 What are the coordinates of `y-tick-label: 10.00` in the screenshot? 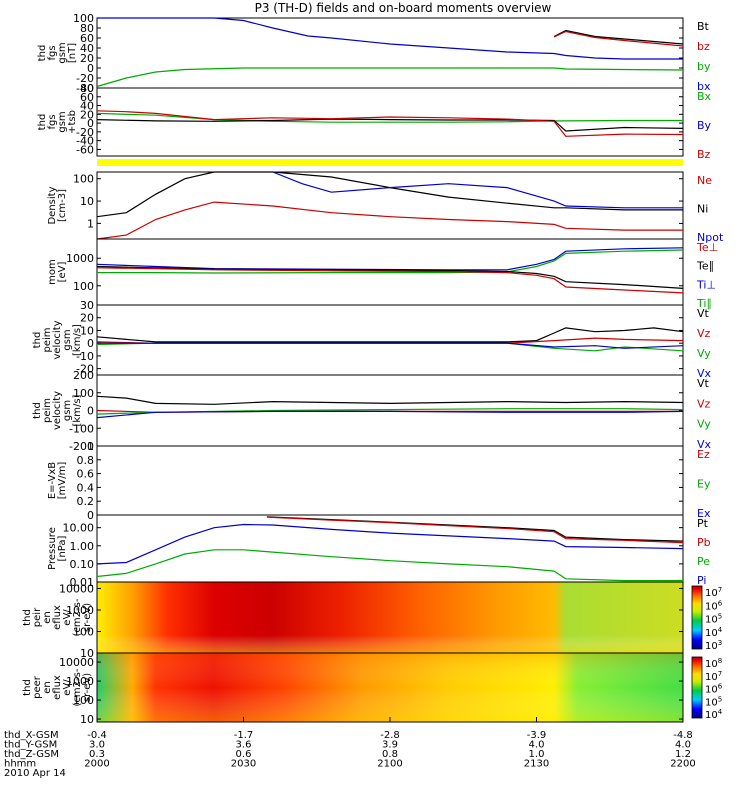 It's located at (79, 528).